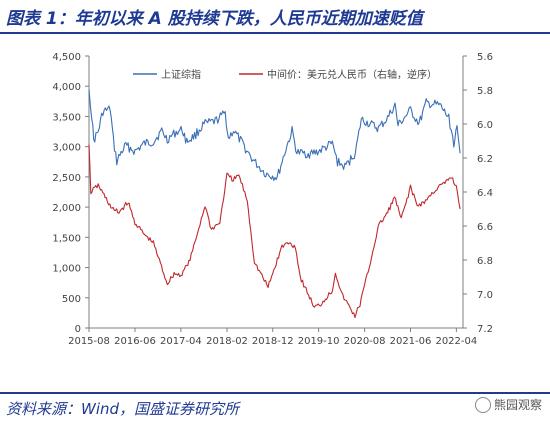 Image resolution: width=550 pixels, height=423 pixels. I want to click on x-tick-label: 2015-08, so click(89, 341).